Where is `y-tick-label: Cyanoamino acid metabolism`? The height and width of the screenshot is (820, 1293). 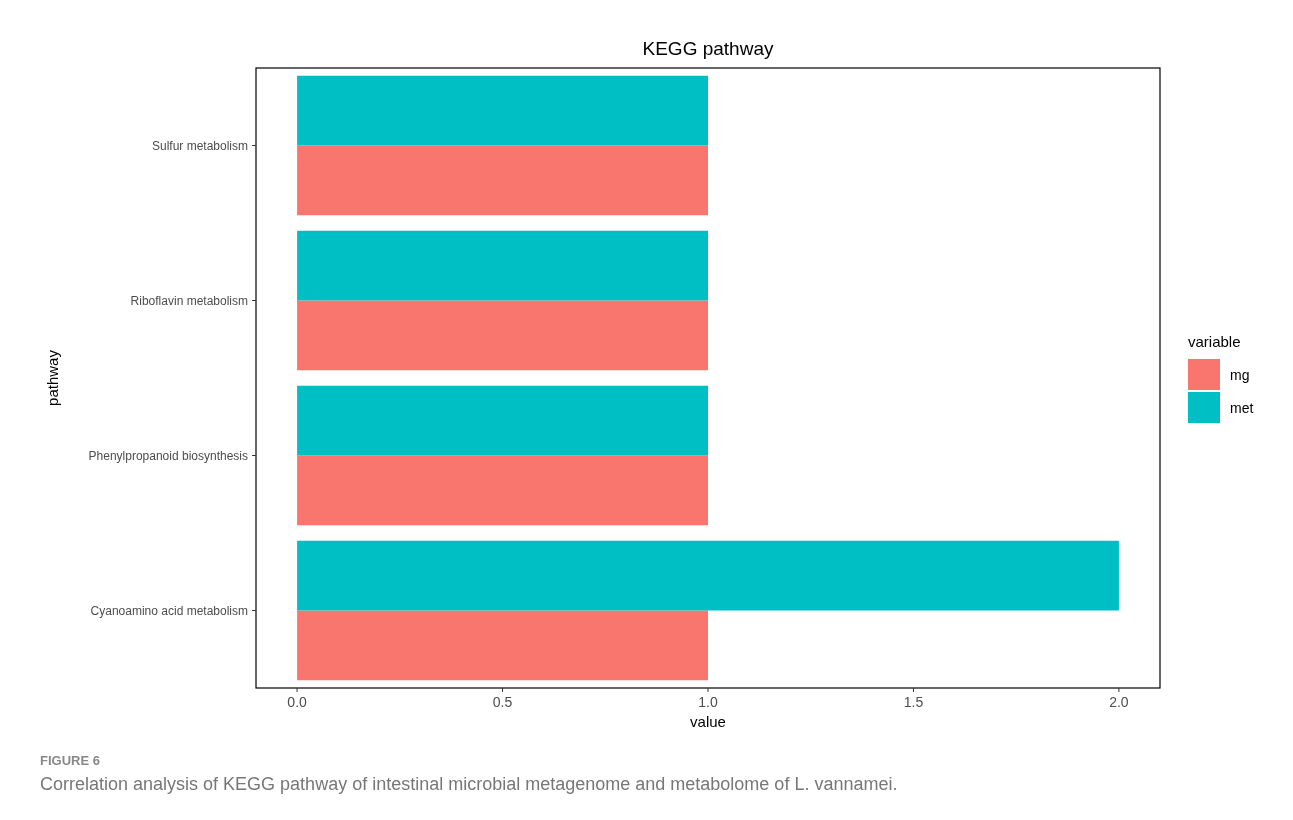
y-tick-label: Cyanoamino acid metabolism is located at coordinates (169, 610).